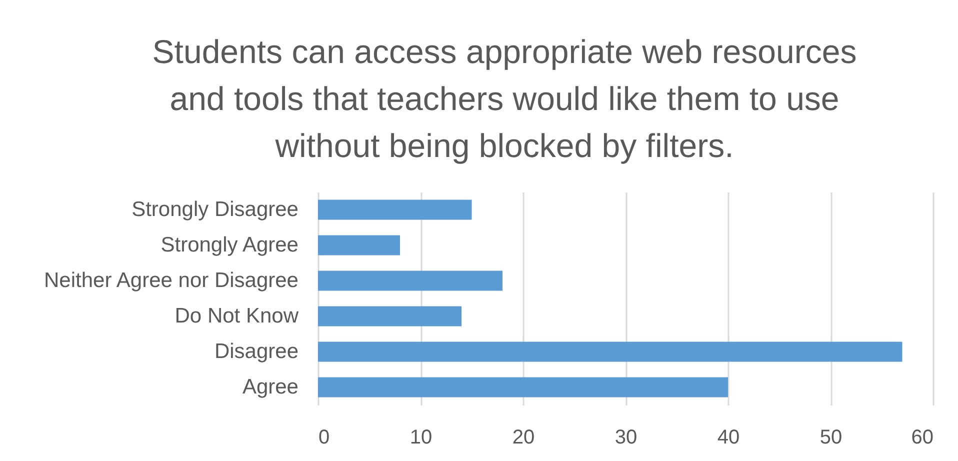 The width and height of the screenshot is (958, 461). Describe the element at coordinates (626, 437) in the screenshot. I see `x-tick-label: 30` at that location.